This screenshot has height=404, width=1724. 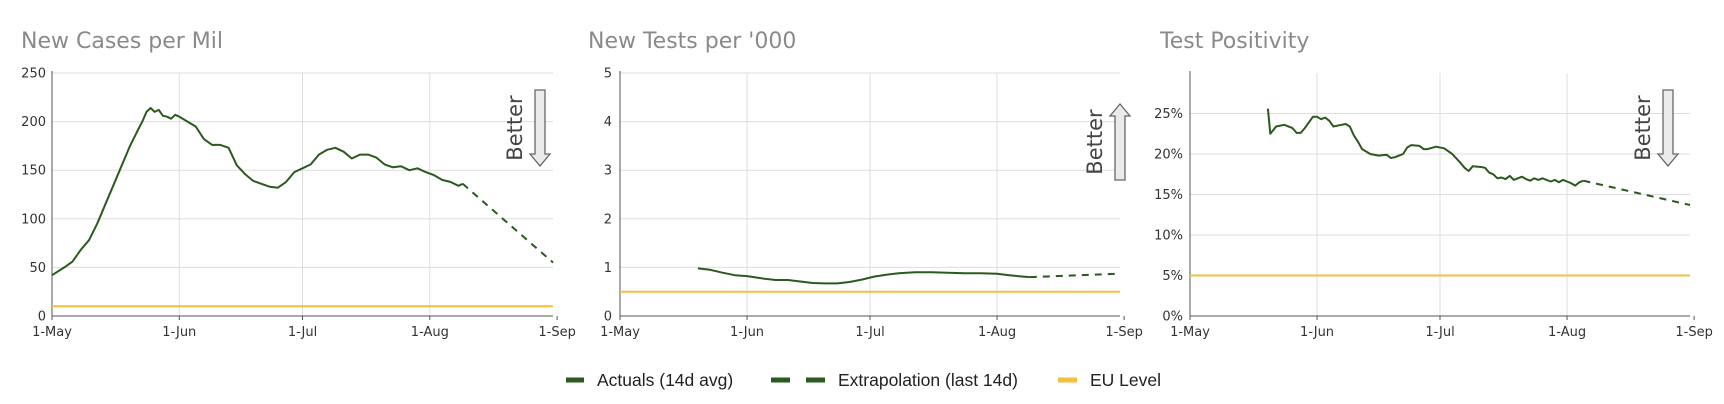 I want to click on y-tick-label: 20%, so click(x=1168, y=155).